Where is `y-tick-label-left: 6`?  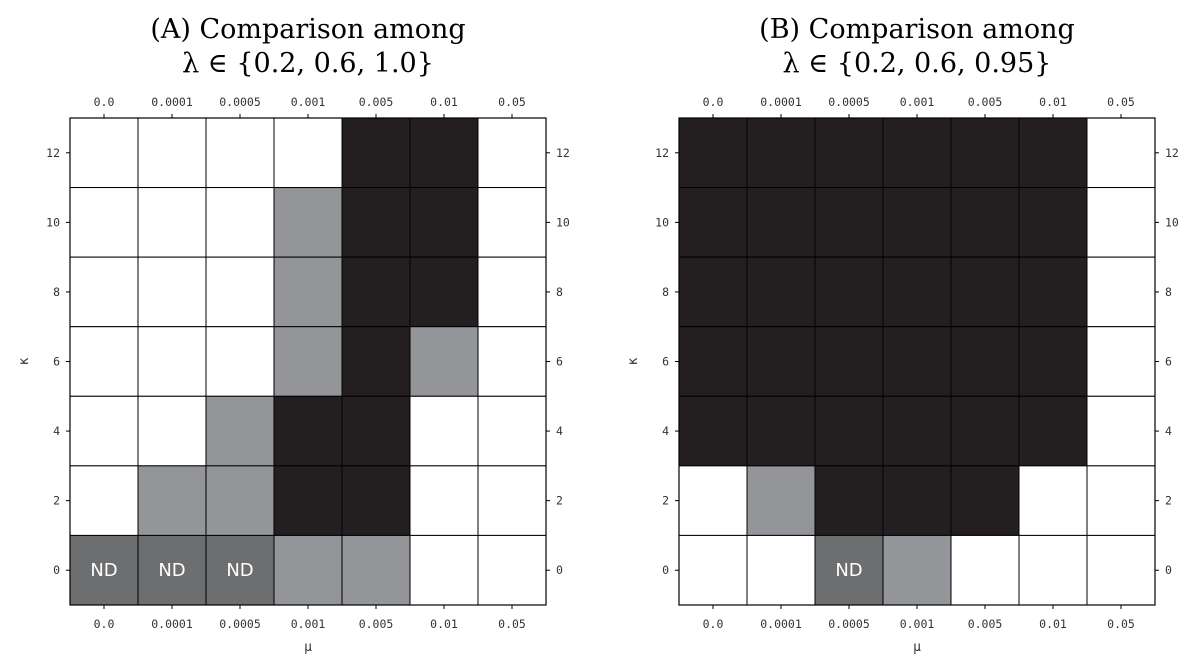 y-tick-label-left: 6 is located at coordinates (56, 362).